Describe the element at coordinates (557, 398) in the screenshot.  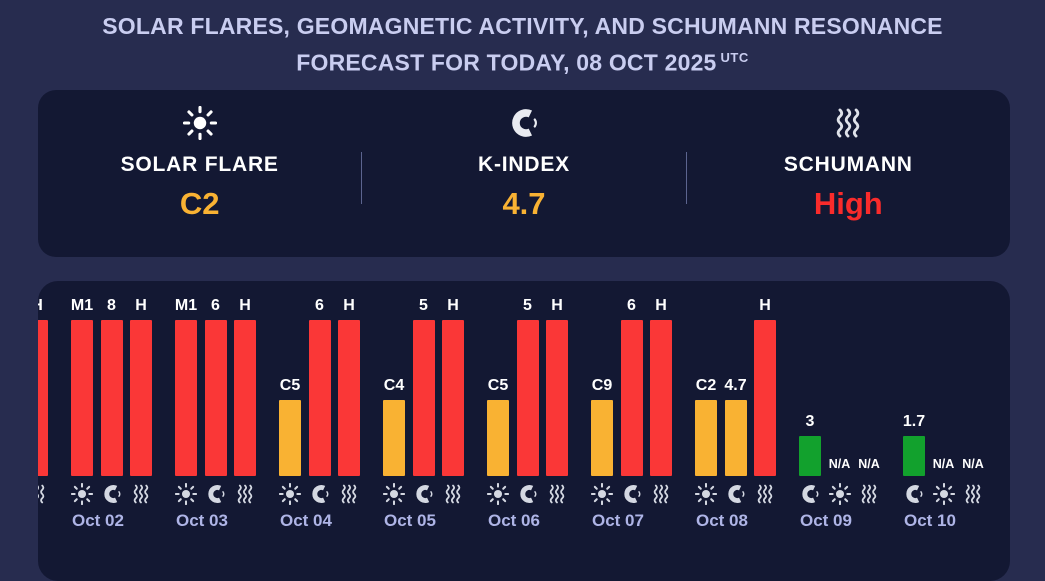
I see `oct-06-schumann-bar` at that location.